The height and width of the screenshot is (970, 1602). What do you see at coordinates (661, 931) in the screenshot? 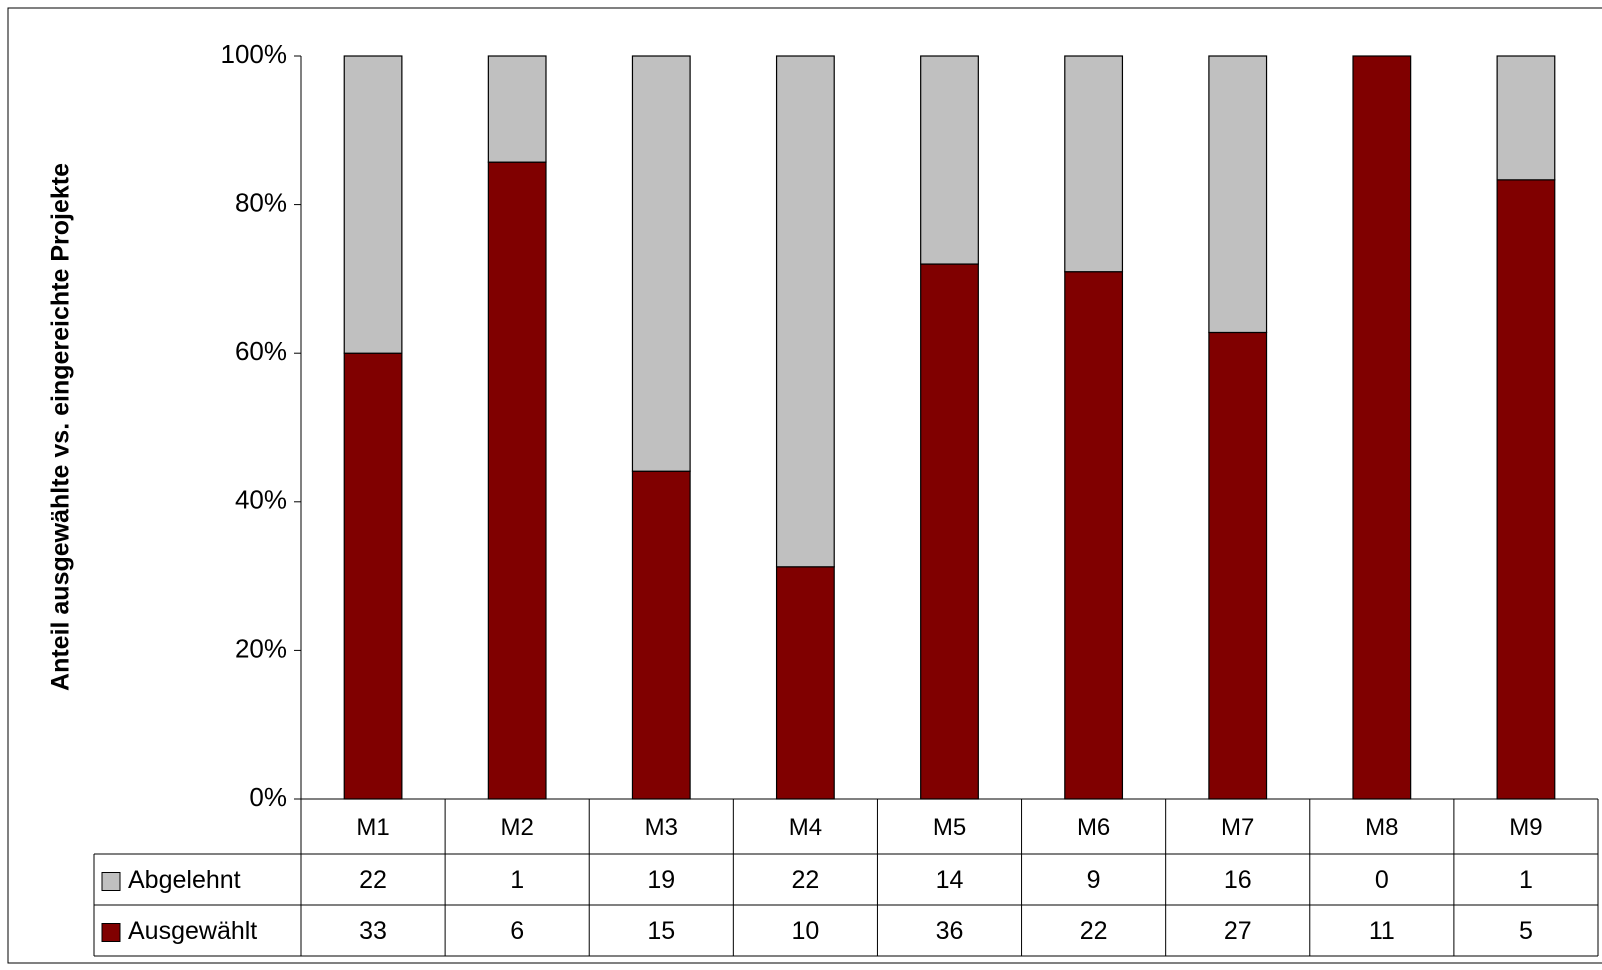
I see `table-value: 15` at bounding box center [661, 931].